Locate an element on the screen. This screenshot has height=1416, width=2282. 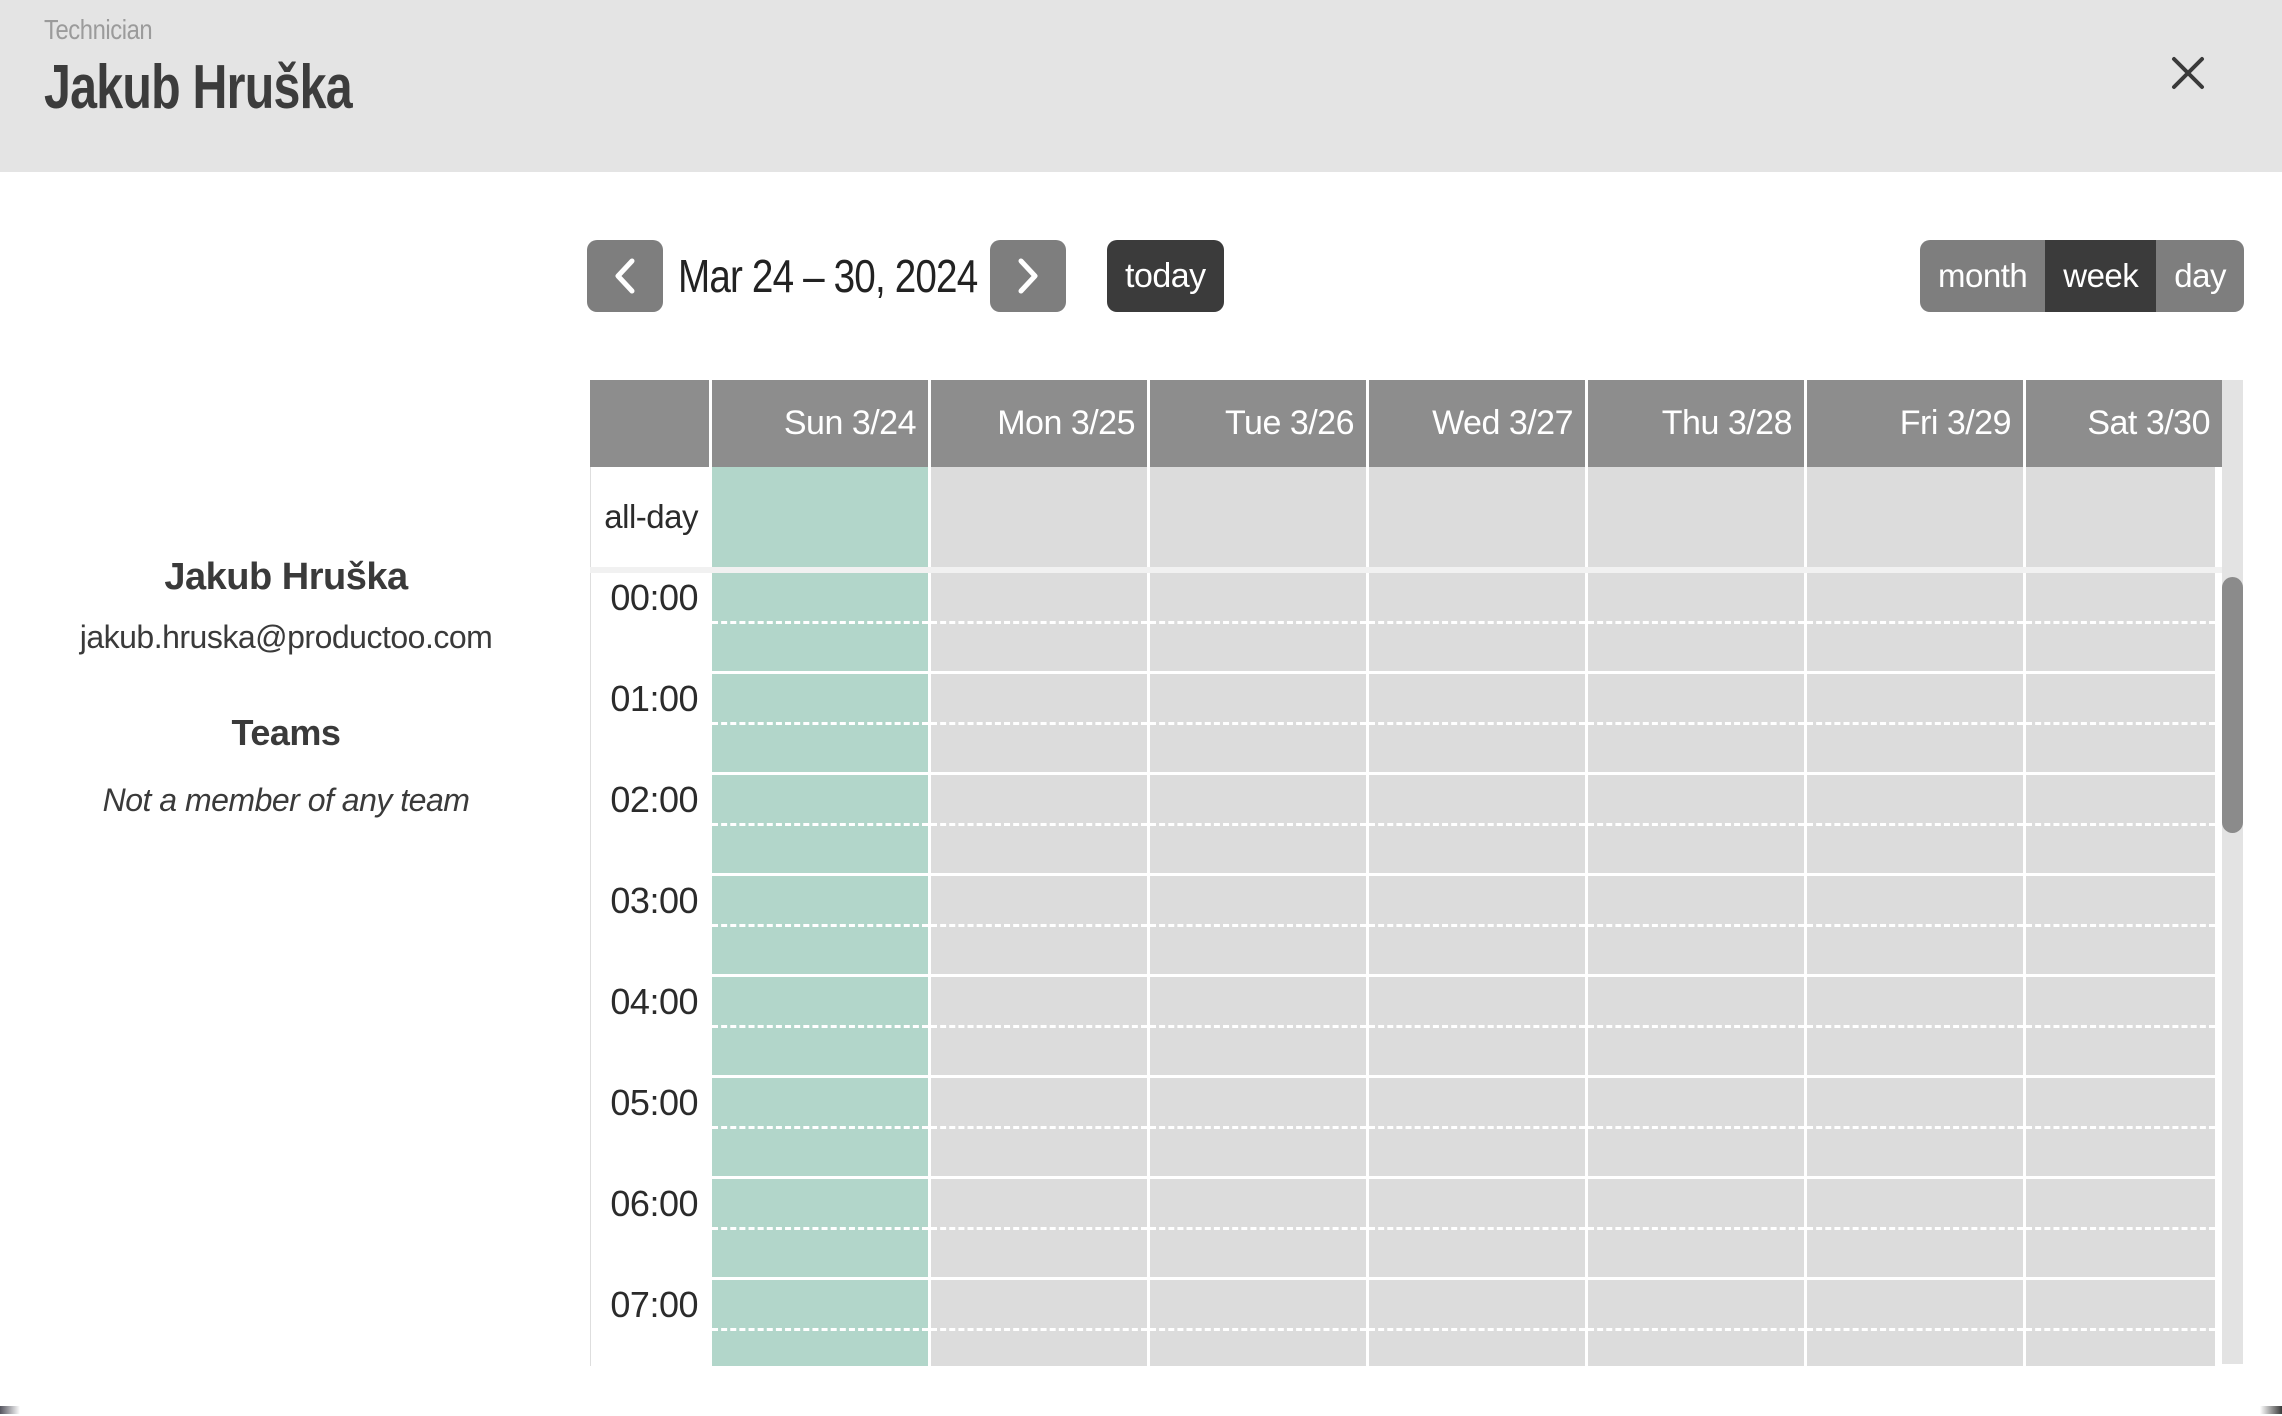
all-day-row is located at coordinates (1462, 517).